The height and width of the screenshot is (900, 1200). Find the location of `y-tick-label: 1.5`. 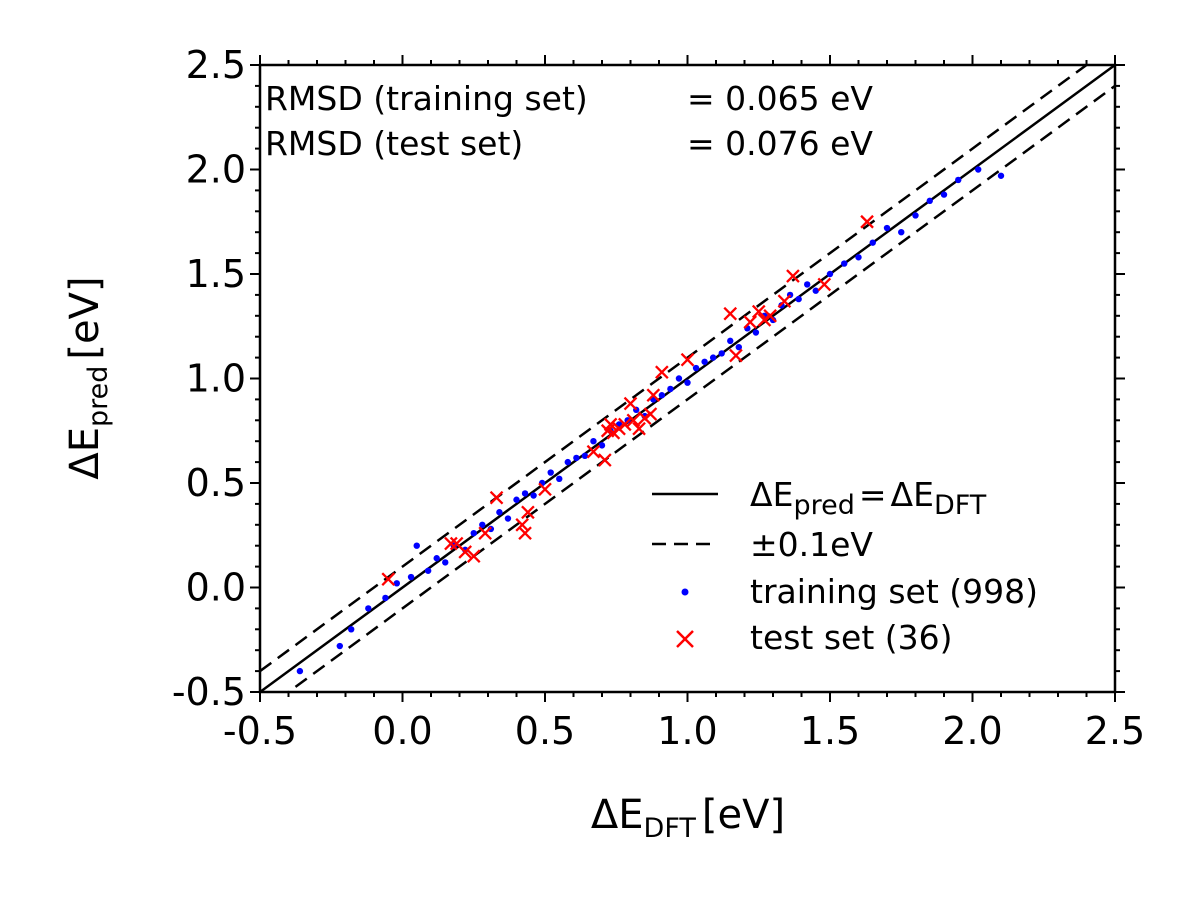

y-tick-label: 1.5 is located at coordinates (216, 274).